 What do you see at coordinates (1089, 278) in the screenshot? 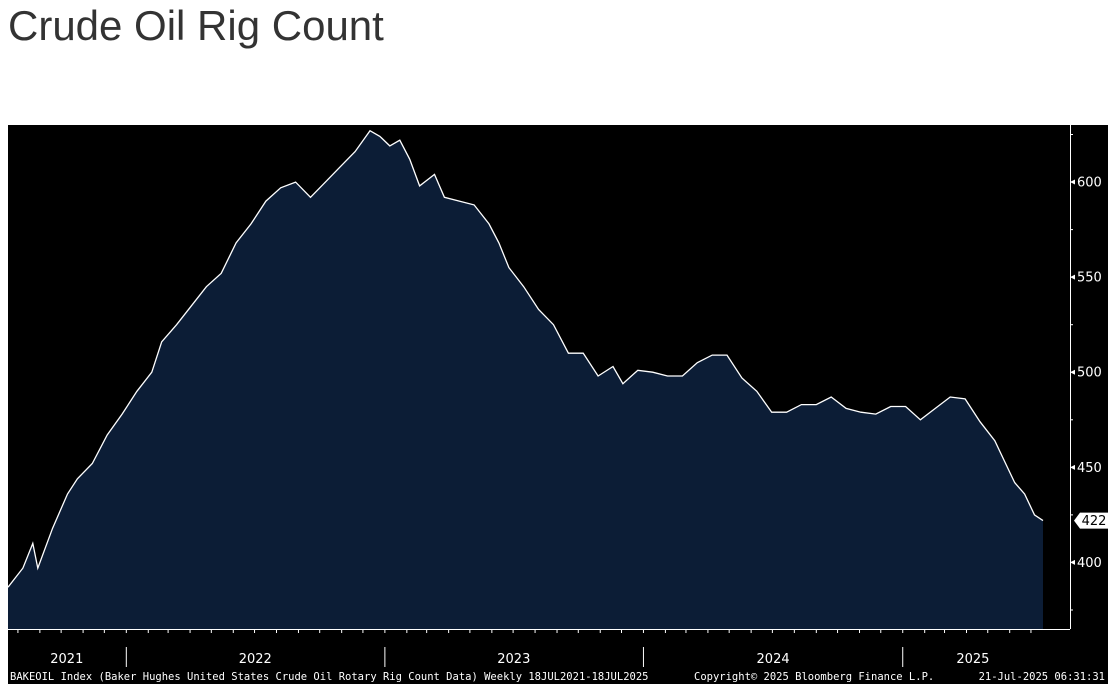
I see `y-tick-label: 550` at bounding box center [1089, 278].